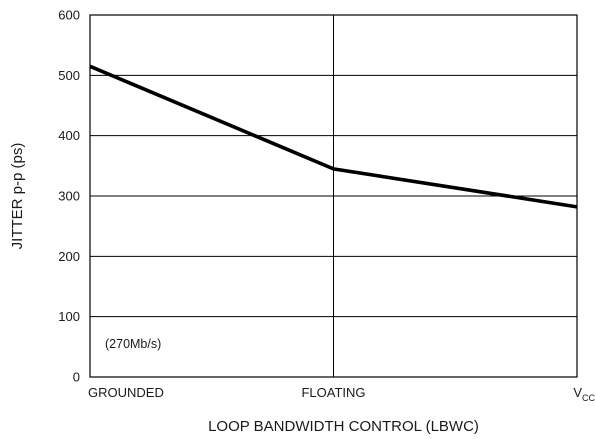 Image resolution: width=595 pixels, height=439 pixels. What do you see at coordinates (133, 344) in the screenshot?
I see `annotation-label: (270Mb/s)` at bounding box center [133, 344].